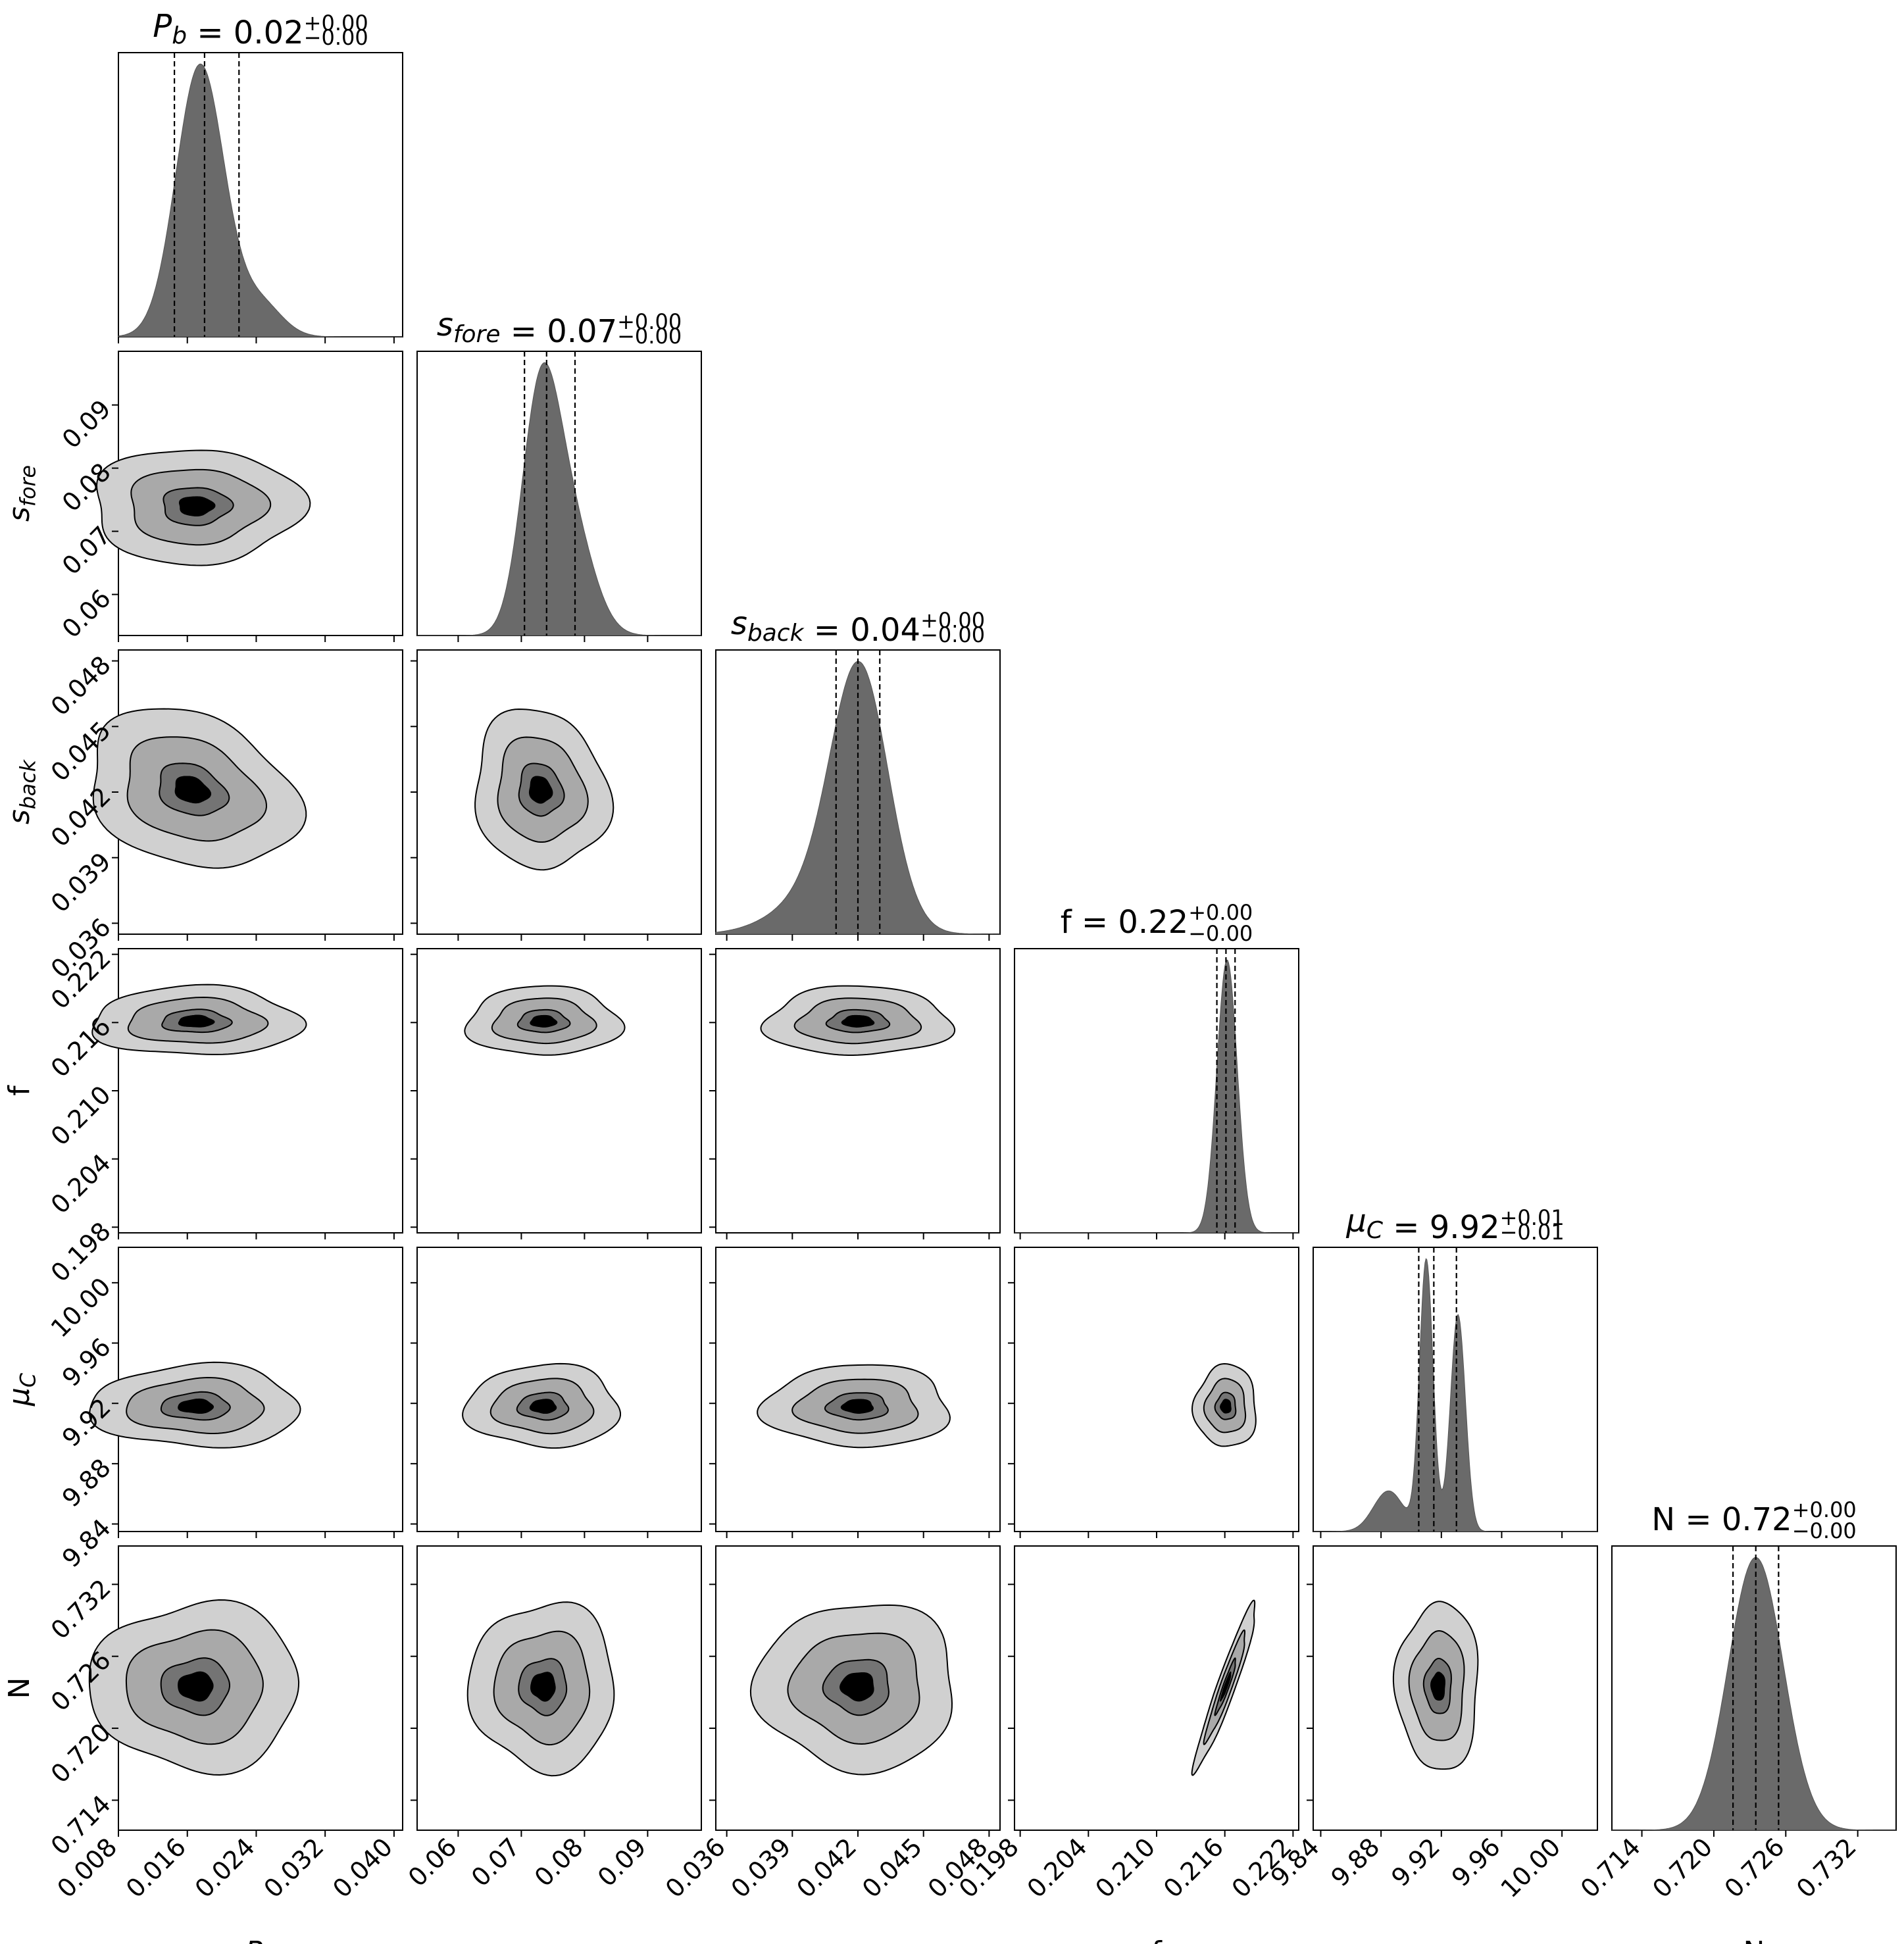 The width and height of the screenshot is (1904, 1944). What do you see at coordinates (649, 336) in the screenshot?
I see `title-minus-sfore: −0.00` at bounding box center [649, 336].